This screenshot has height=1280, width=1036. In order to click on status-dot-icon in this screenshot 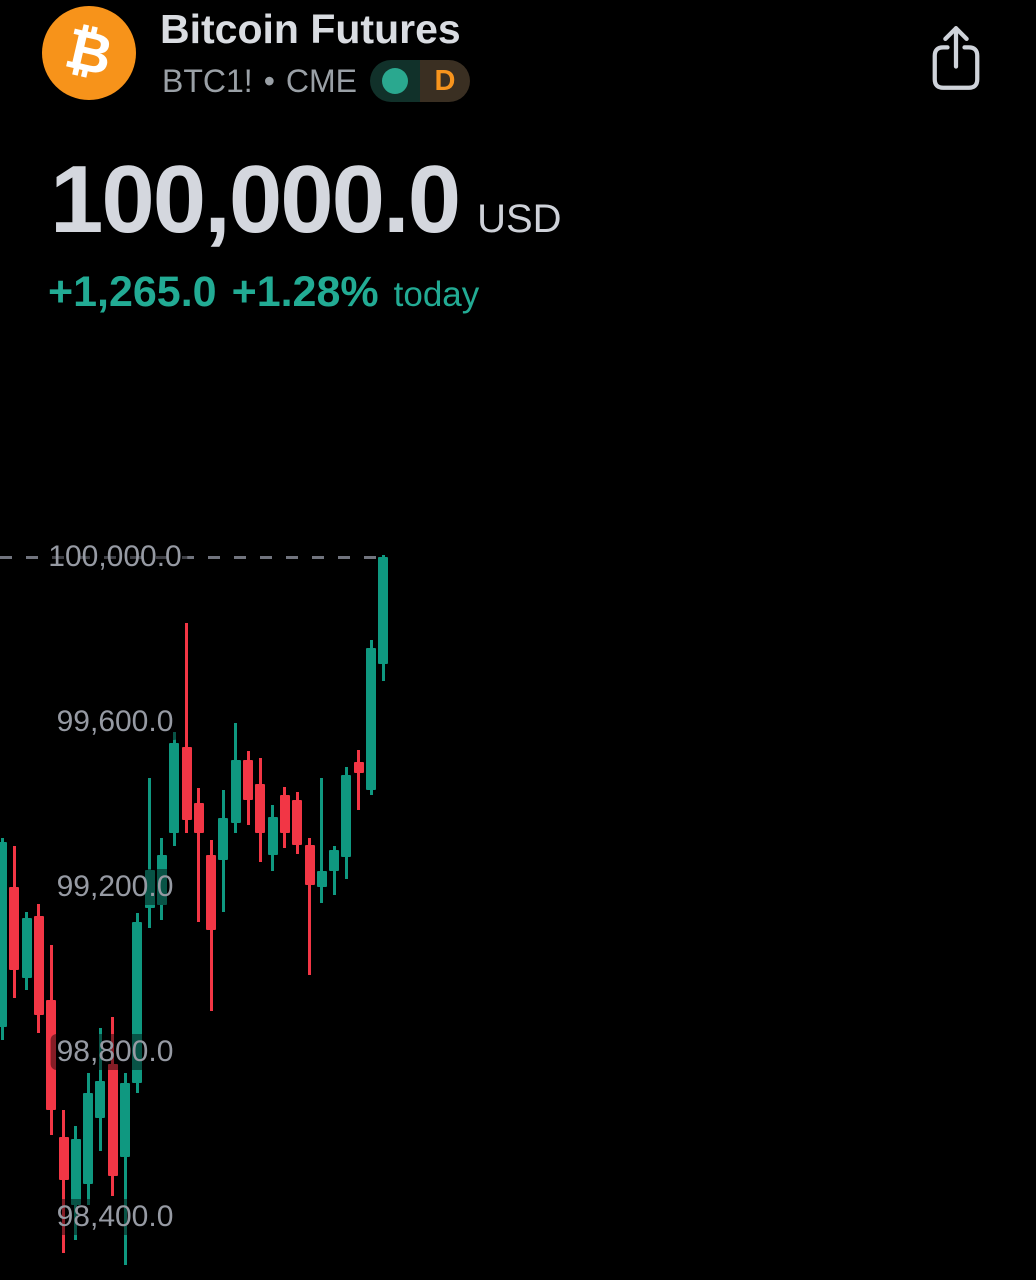, I will do `click(395, 81)`.